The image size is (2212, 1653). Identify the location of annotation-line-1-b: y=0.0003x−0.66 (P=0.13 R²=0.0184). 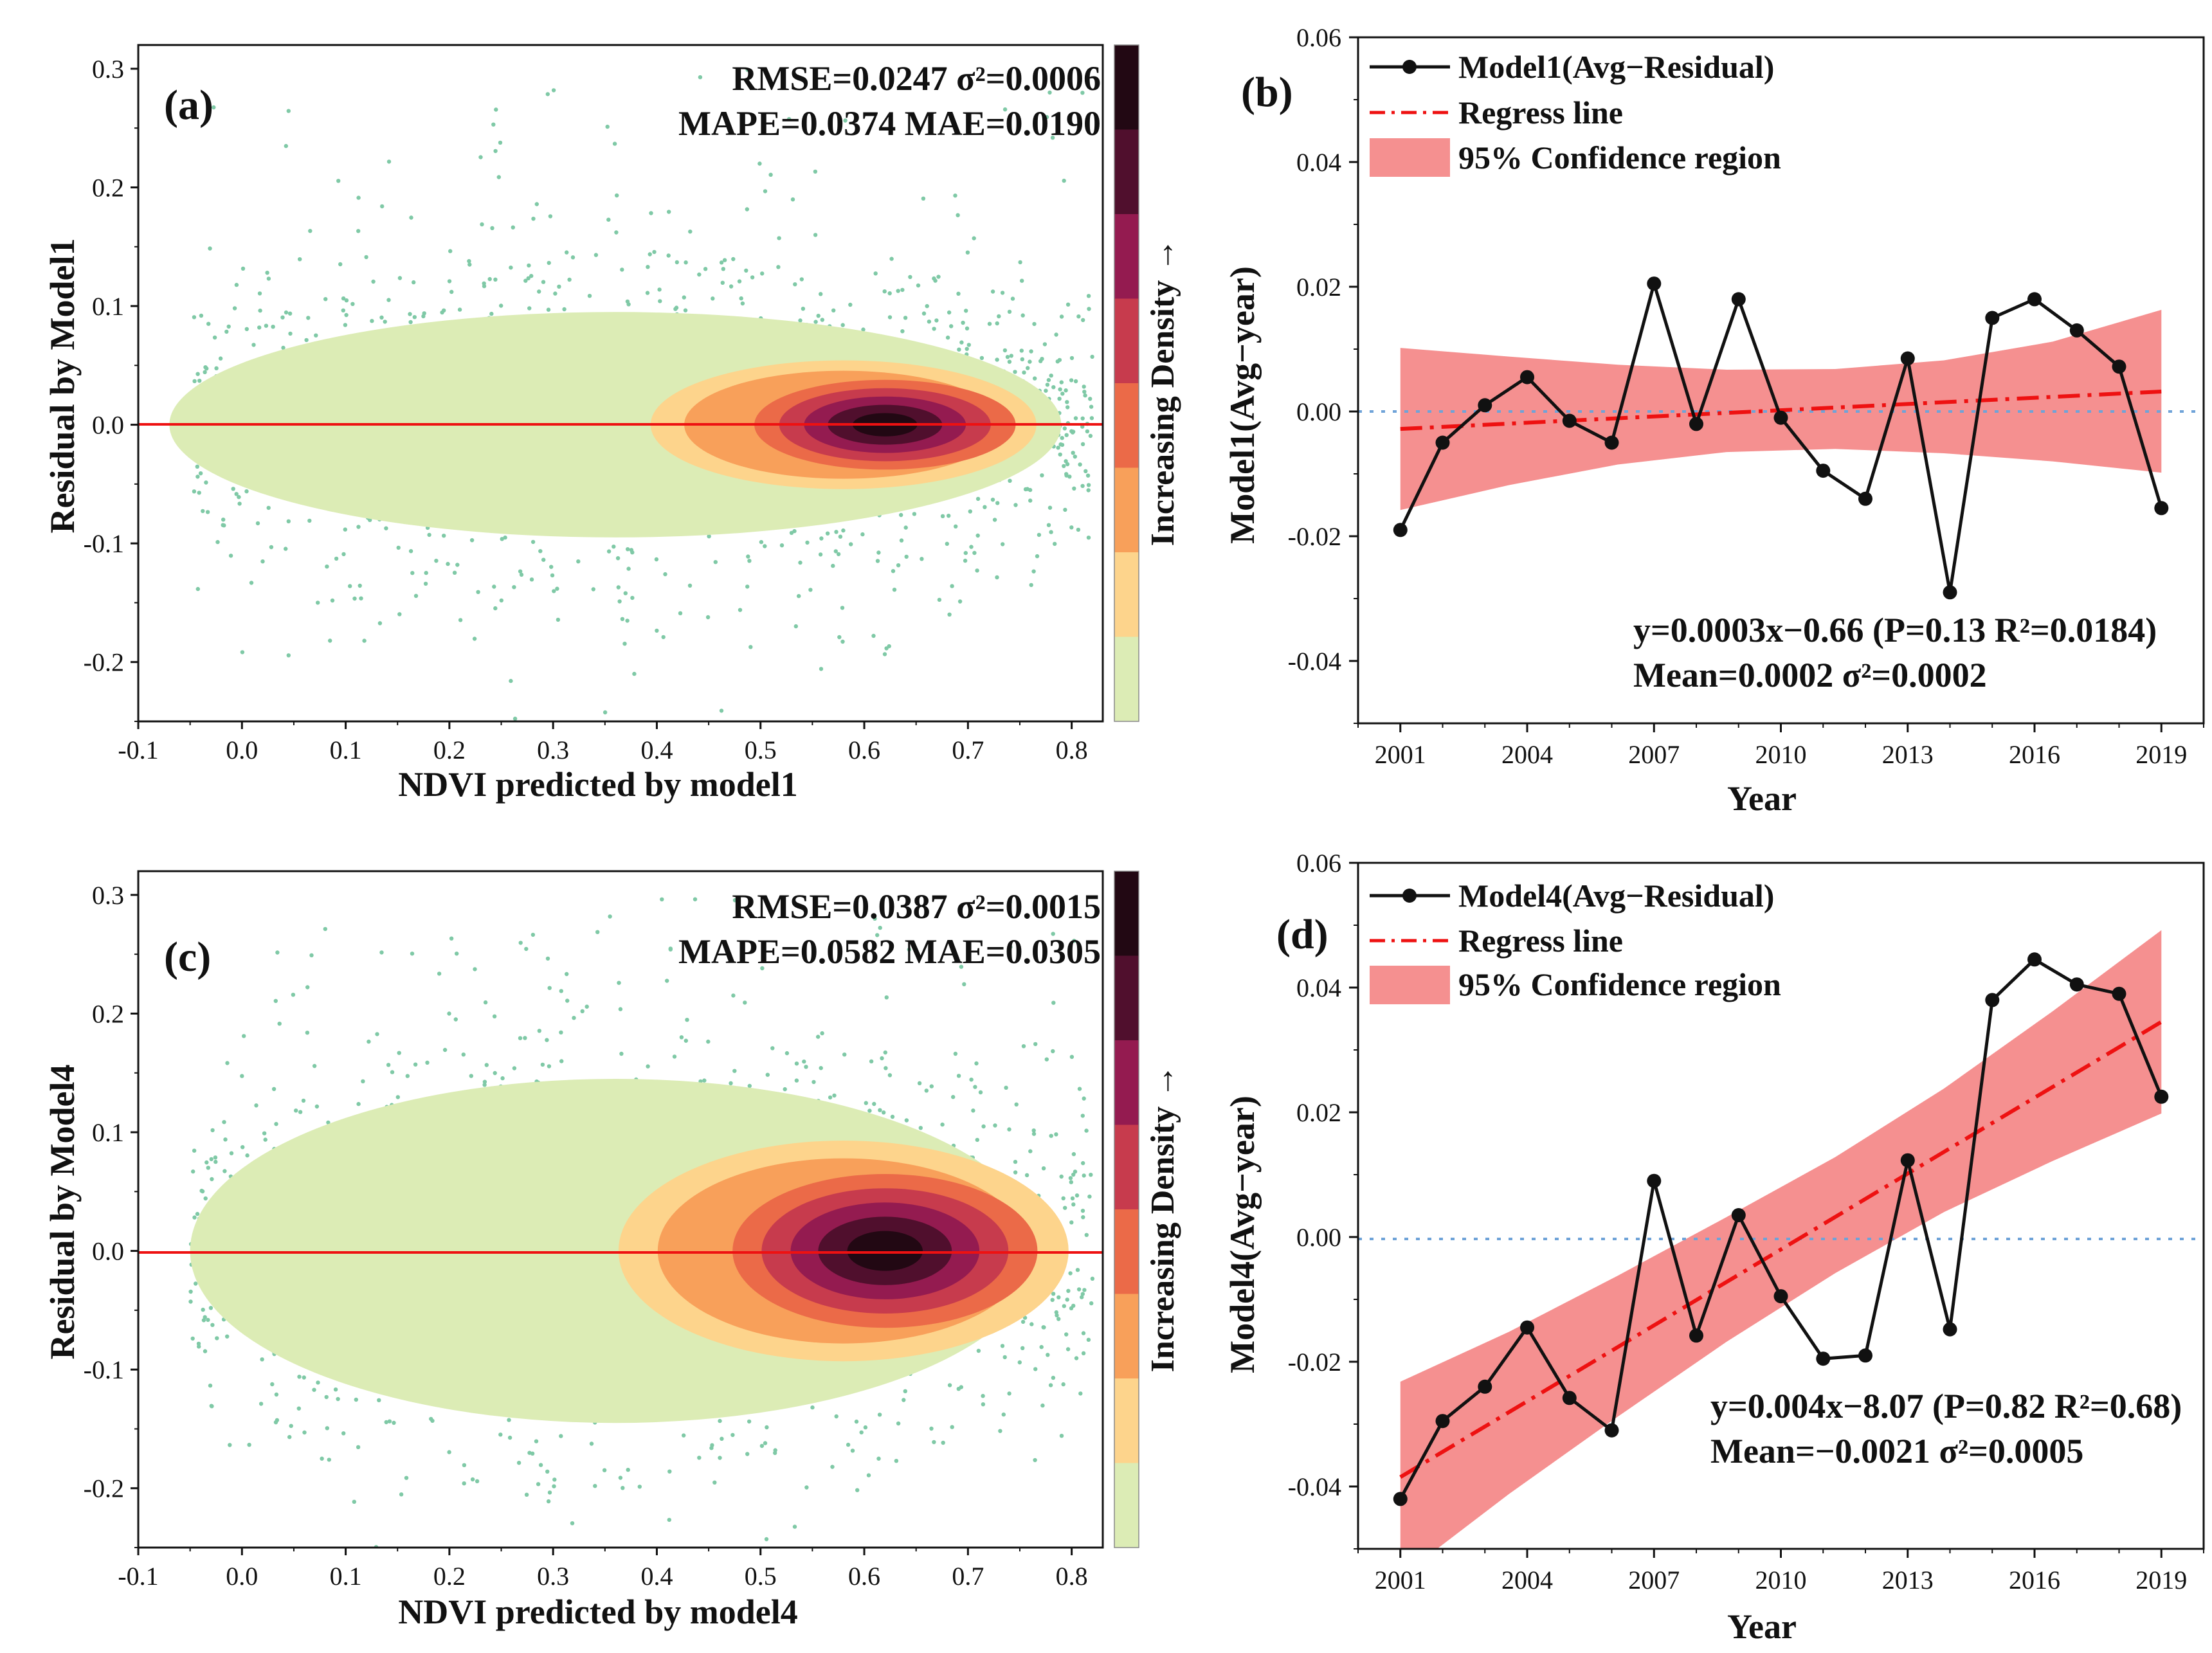
(1895, 630).